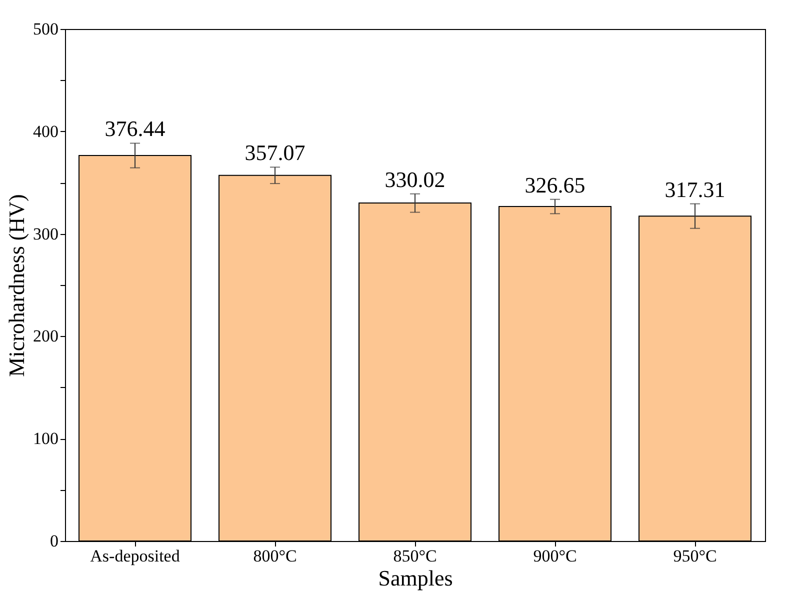 The width and height of the screenshot is (803, 614). I want to click on data-label: 357.07, so click(275, 153).